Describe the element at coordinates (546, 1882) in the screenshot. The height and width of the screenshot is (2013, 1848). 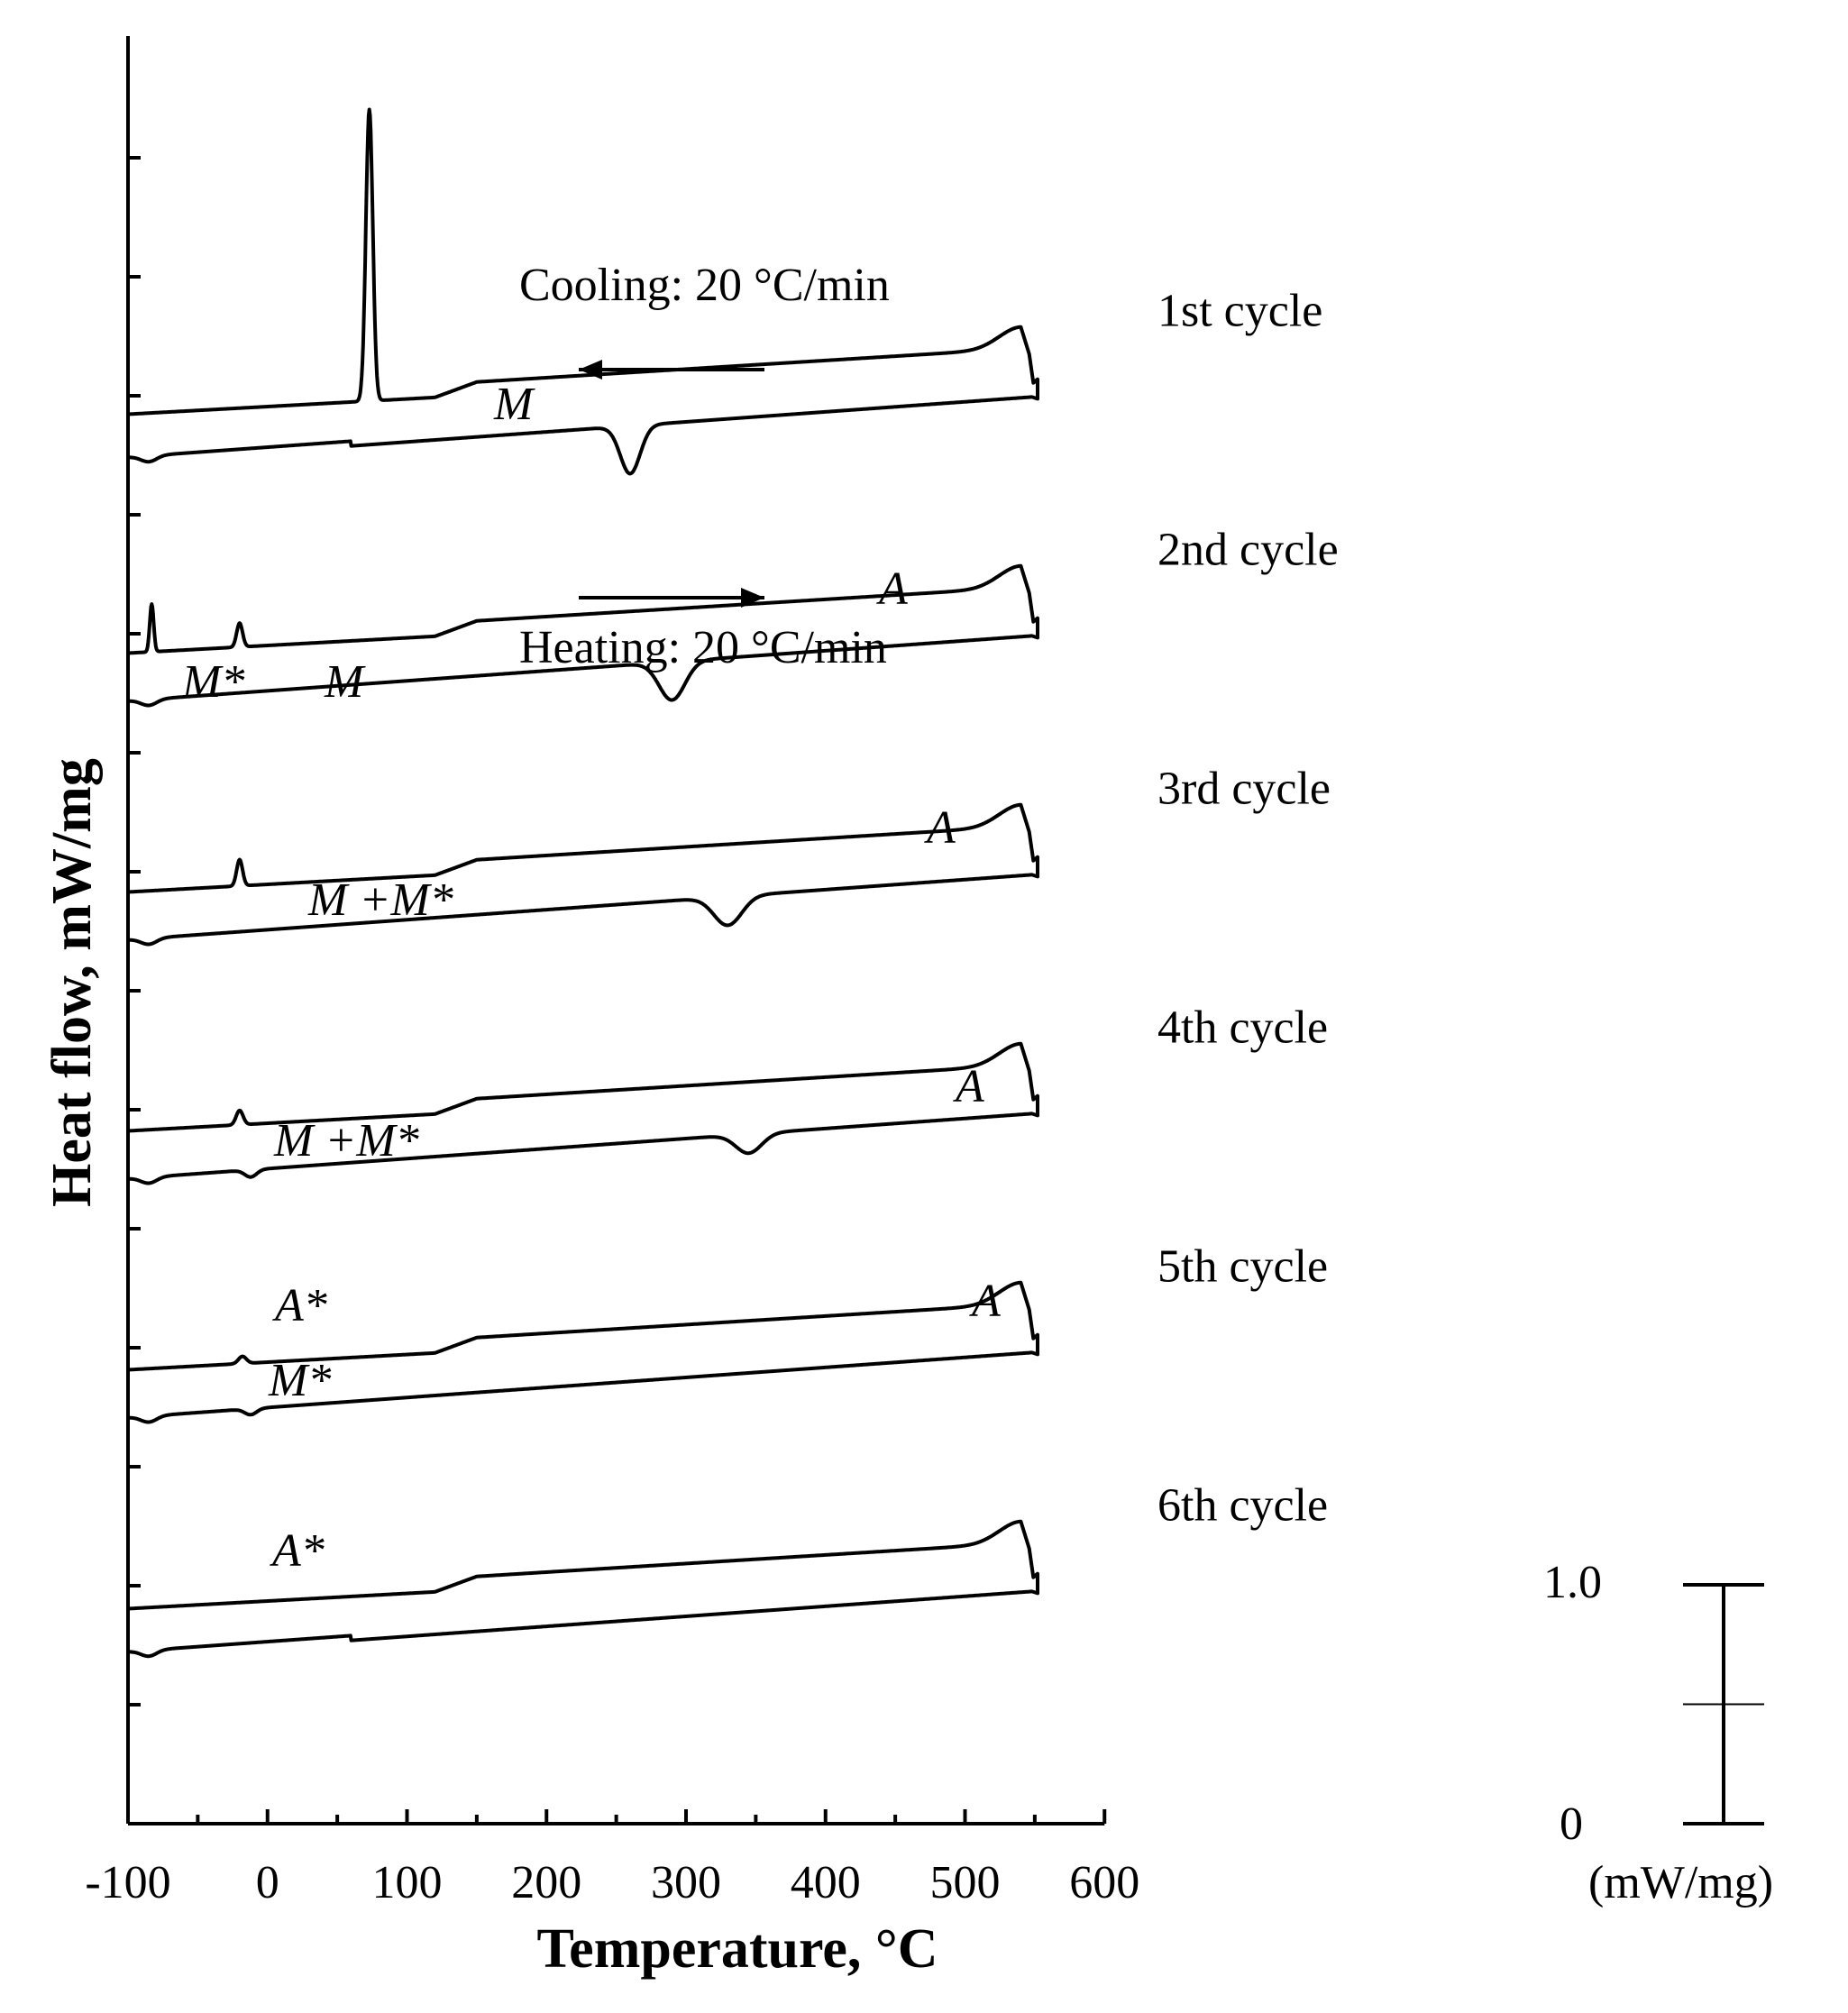
I see `x-tick-label: 200` at that location.